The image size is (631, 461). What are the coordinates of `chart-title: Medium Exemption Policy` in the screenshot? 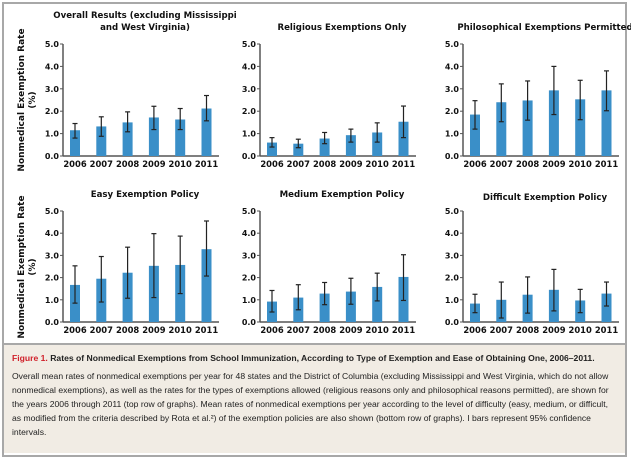 It's located at (342, 195).